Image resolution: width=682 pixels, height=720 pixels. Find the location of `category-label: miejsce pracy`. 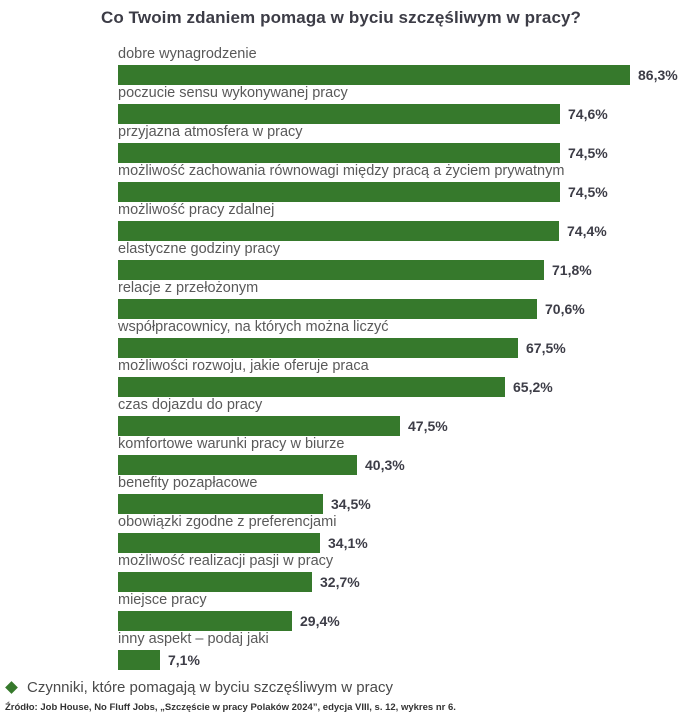

category-label: miejsce pracy is located at coordinates (162, 600).